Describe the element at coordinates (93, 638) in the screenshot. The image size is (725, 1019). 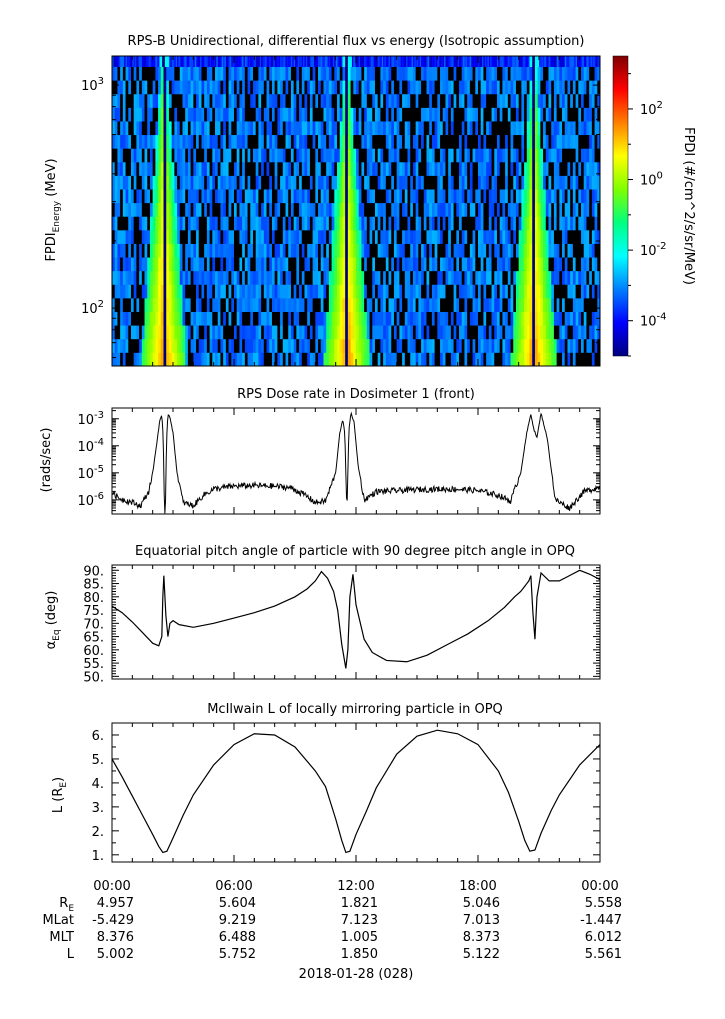
I see `y-tick-label: 65.` at that location.